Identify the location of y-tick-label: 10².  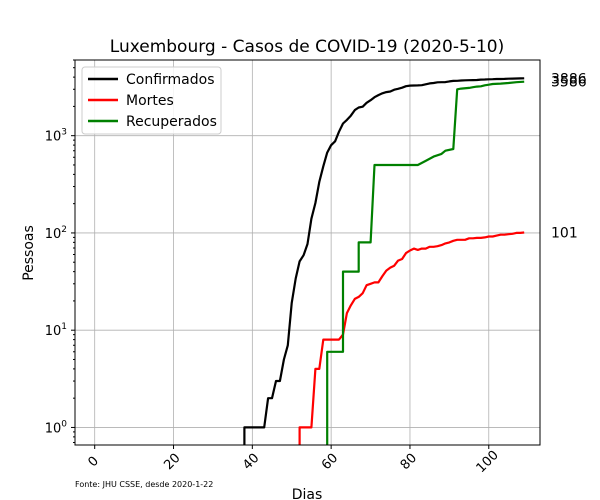
(56, 233).